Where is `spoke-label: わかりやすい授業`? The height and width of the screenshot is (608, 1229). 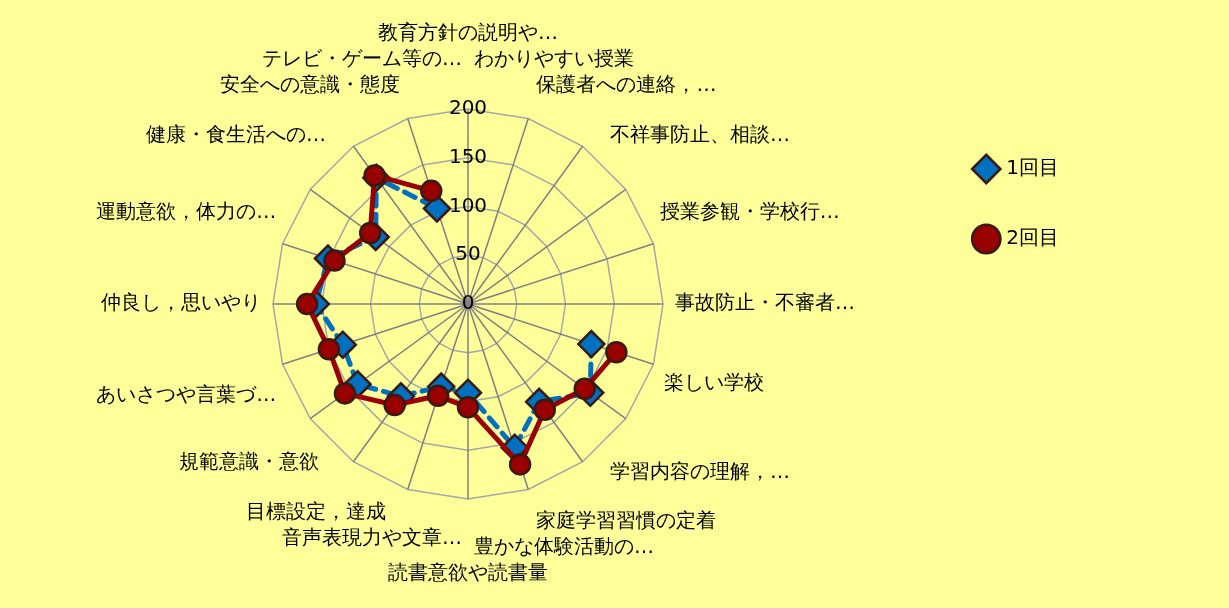
spoke-label: わかりやすい授業 is located at coordinates (554, 58).